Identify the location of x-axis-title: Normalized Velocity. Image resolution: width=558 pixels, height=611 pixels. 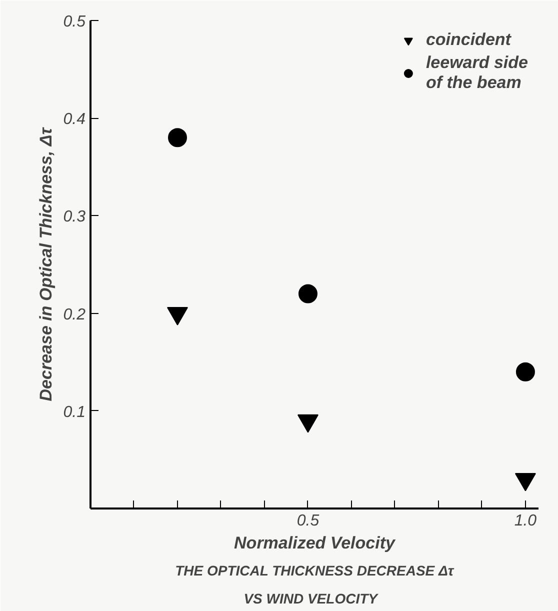
(315, 543).